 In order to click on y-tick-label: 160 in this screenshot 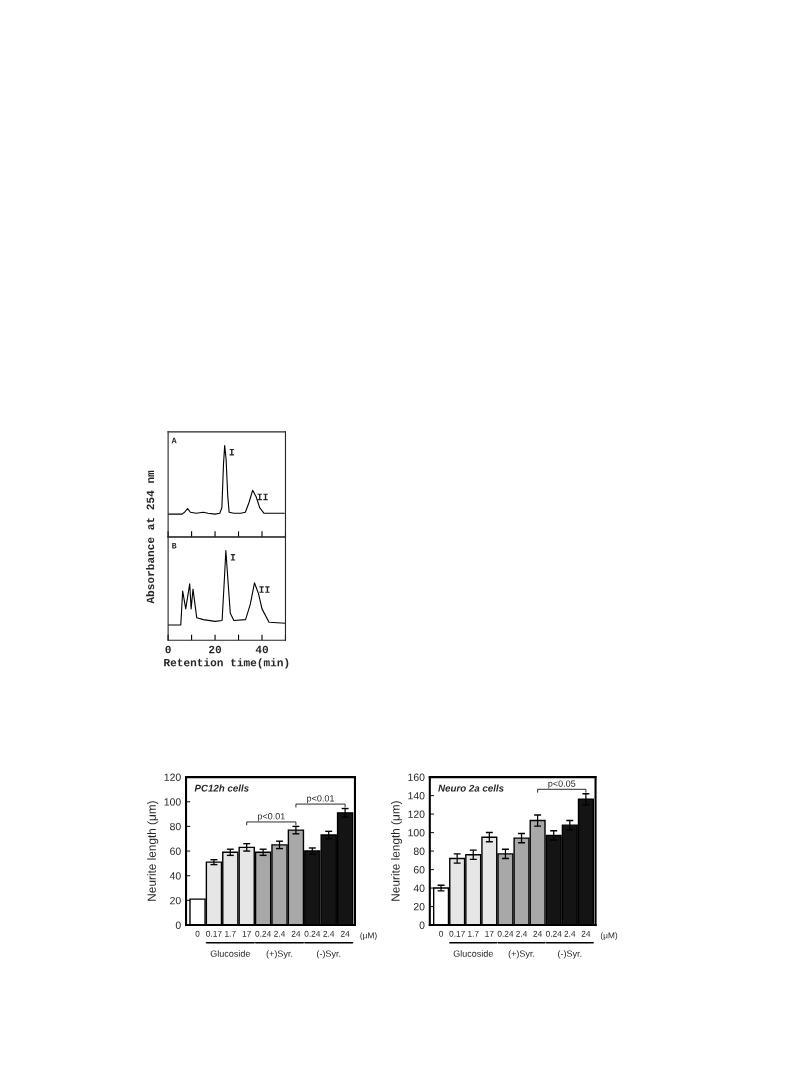, I will do `click(416, 777)`.